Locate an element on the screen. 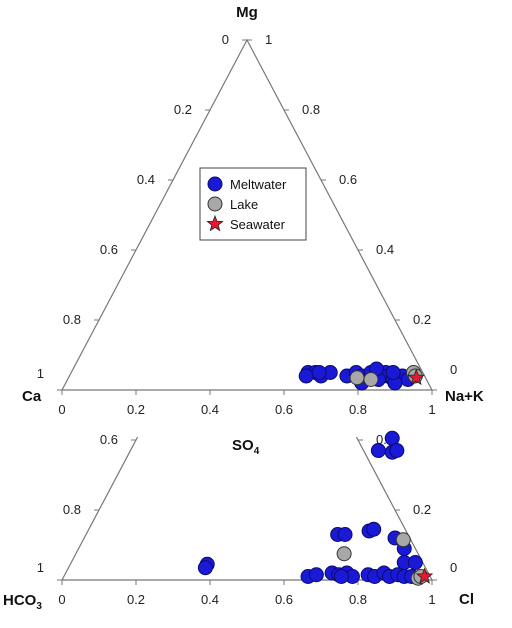  anion-left-tick-label: 0.8 is located at coordinates (72, 509).